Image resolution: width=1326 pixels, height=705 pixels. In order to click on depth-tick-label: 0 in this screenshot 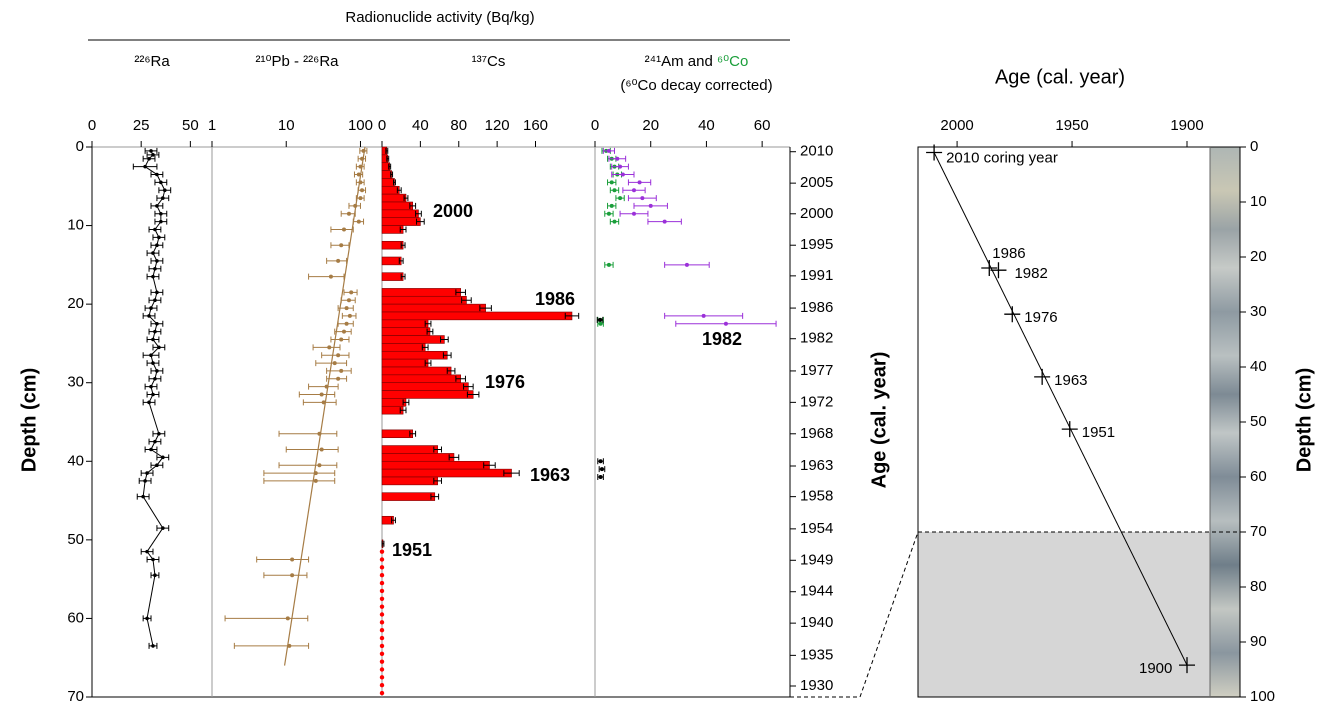, I will do `click(80, 146)`.